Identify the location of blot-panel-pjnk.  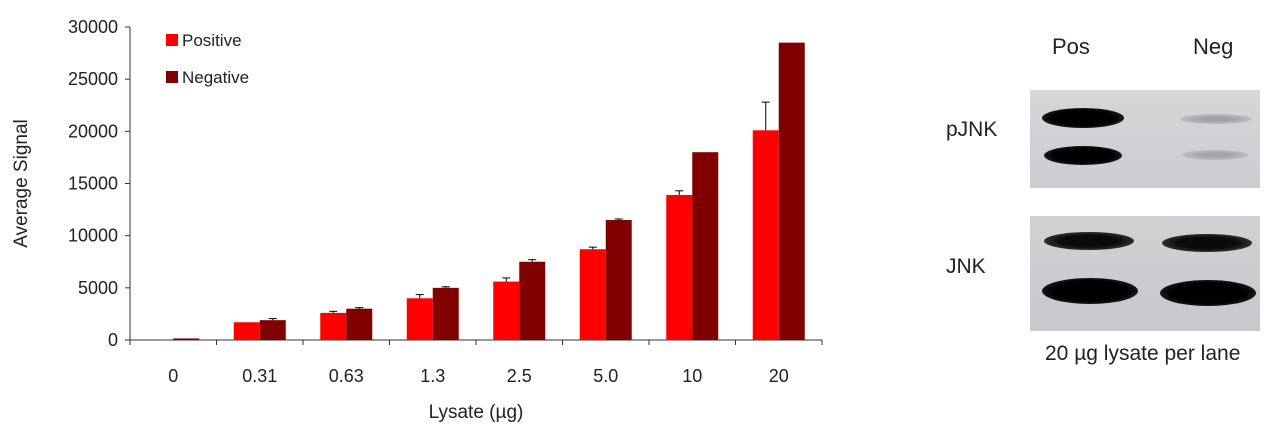
(1145, 139).